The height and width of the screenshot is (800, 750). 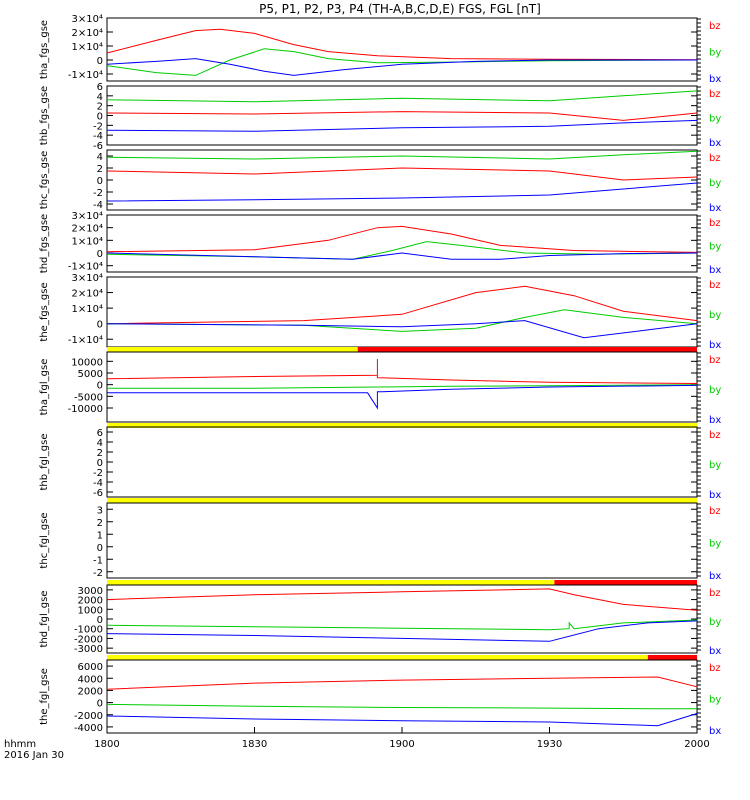 I want to click on y-tick-label: 10000, so click(x=87, y=362).